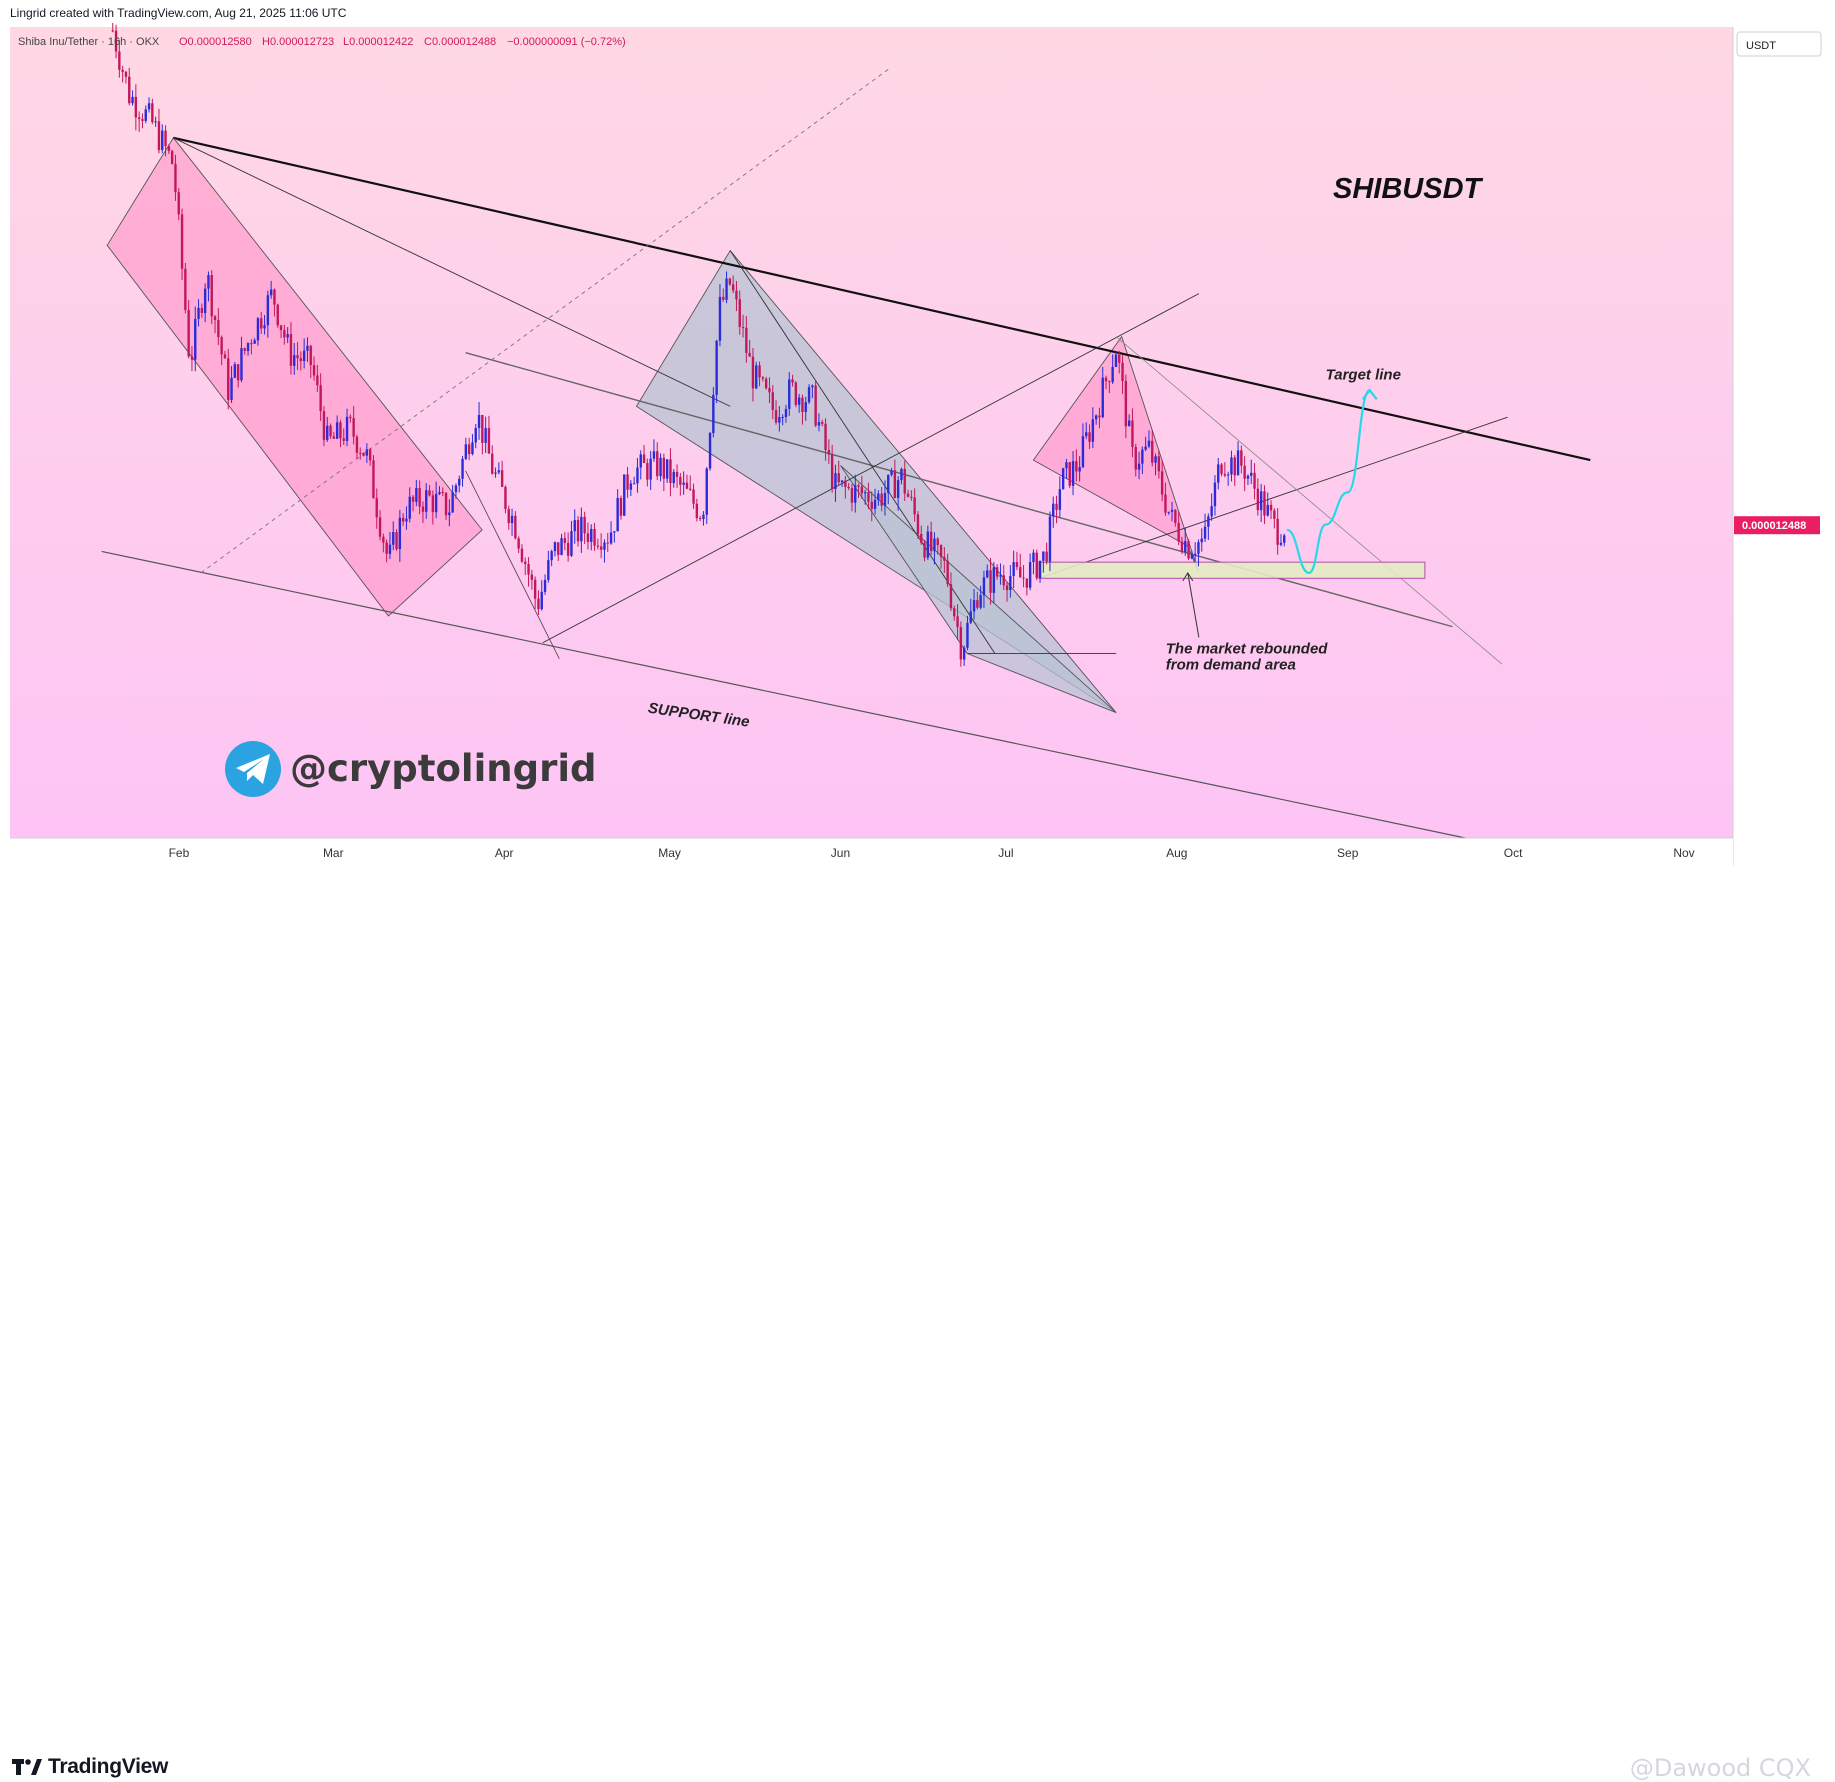 The height and width of the screenshot is (1782, 1835). I want to click on annotation-arrow-shaft, so click(1193, 605).